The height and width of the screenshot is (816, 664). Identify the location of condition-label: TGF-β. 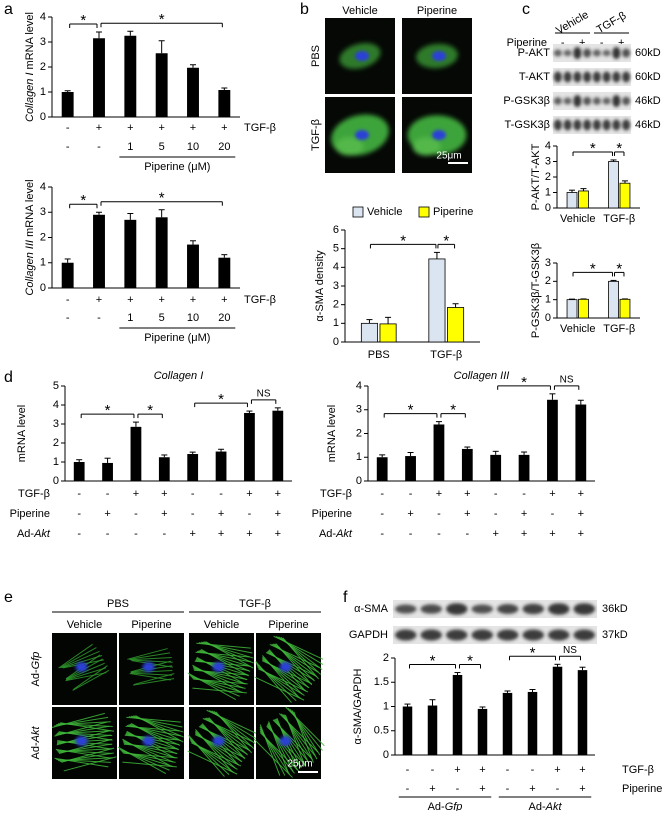
(34, 494).